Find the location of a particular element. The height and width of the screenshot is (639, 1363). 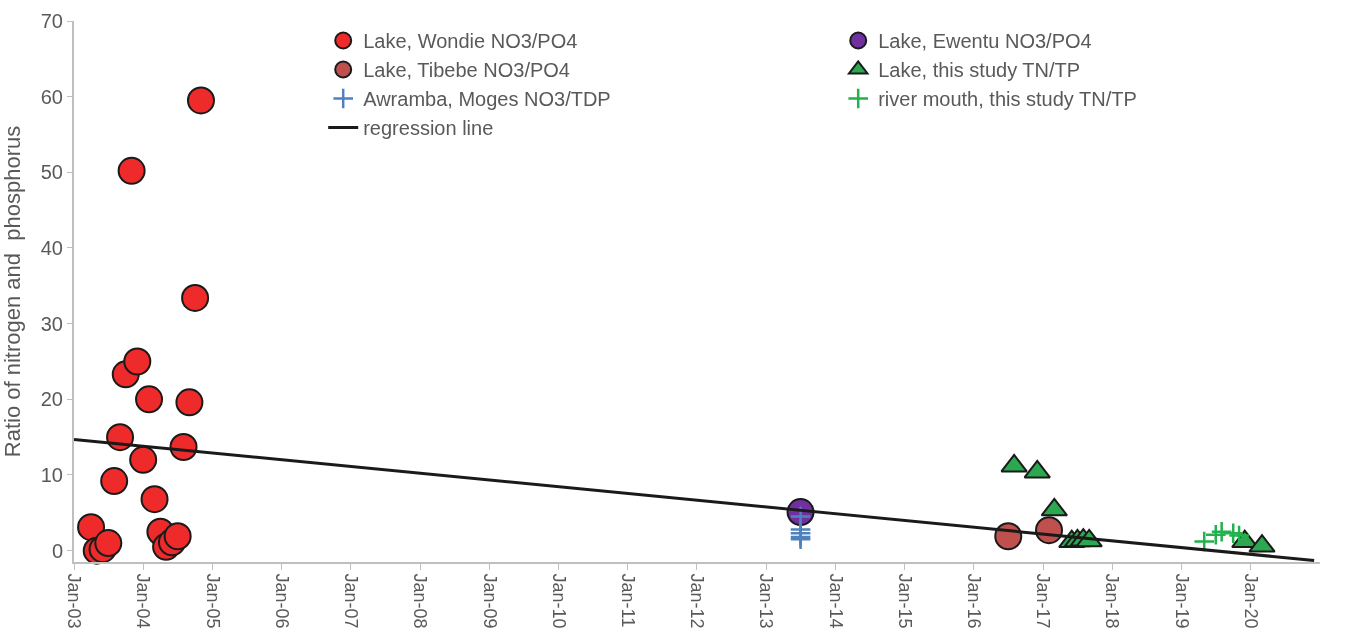

y-tick-label: 50 is located at coordinates (51, 172).